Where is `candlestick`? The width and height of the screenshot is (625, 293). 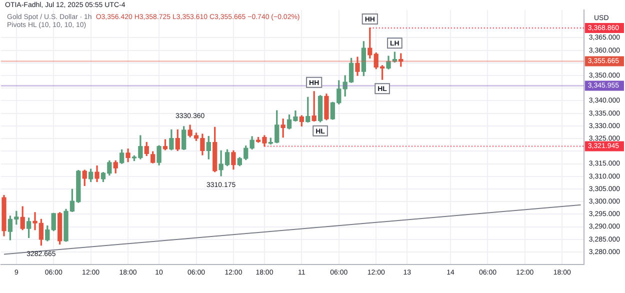 candlestick is located at coordinates (283, 128).